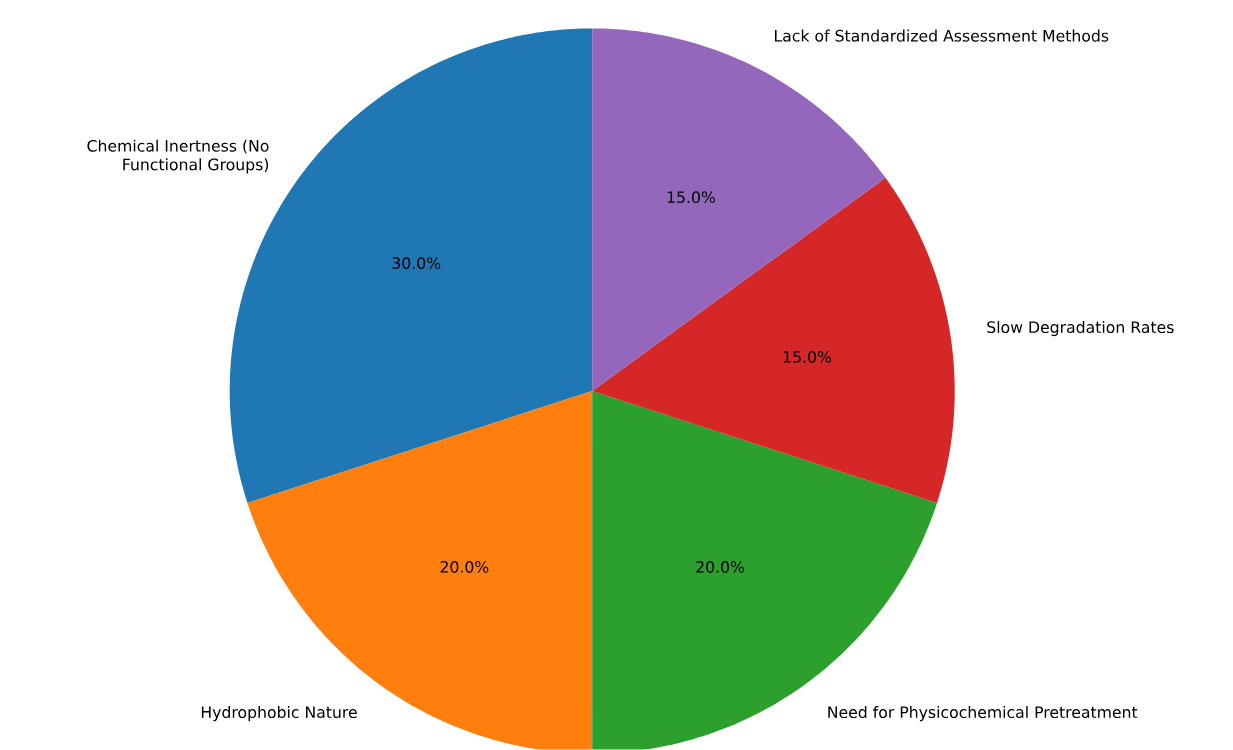  What do you see at coordinates (941, 35) in the screenshot?
I see `slice-label: Lack of Standardized Assessment Methods` at bounding box center [941, 35].